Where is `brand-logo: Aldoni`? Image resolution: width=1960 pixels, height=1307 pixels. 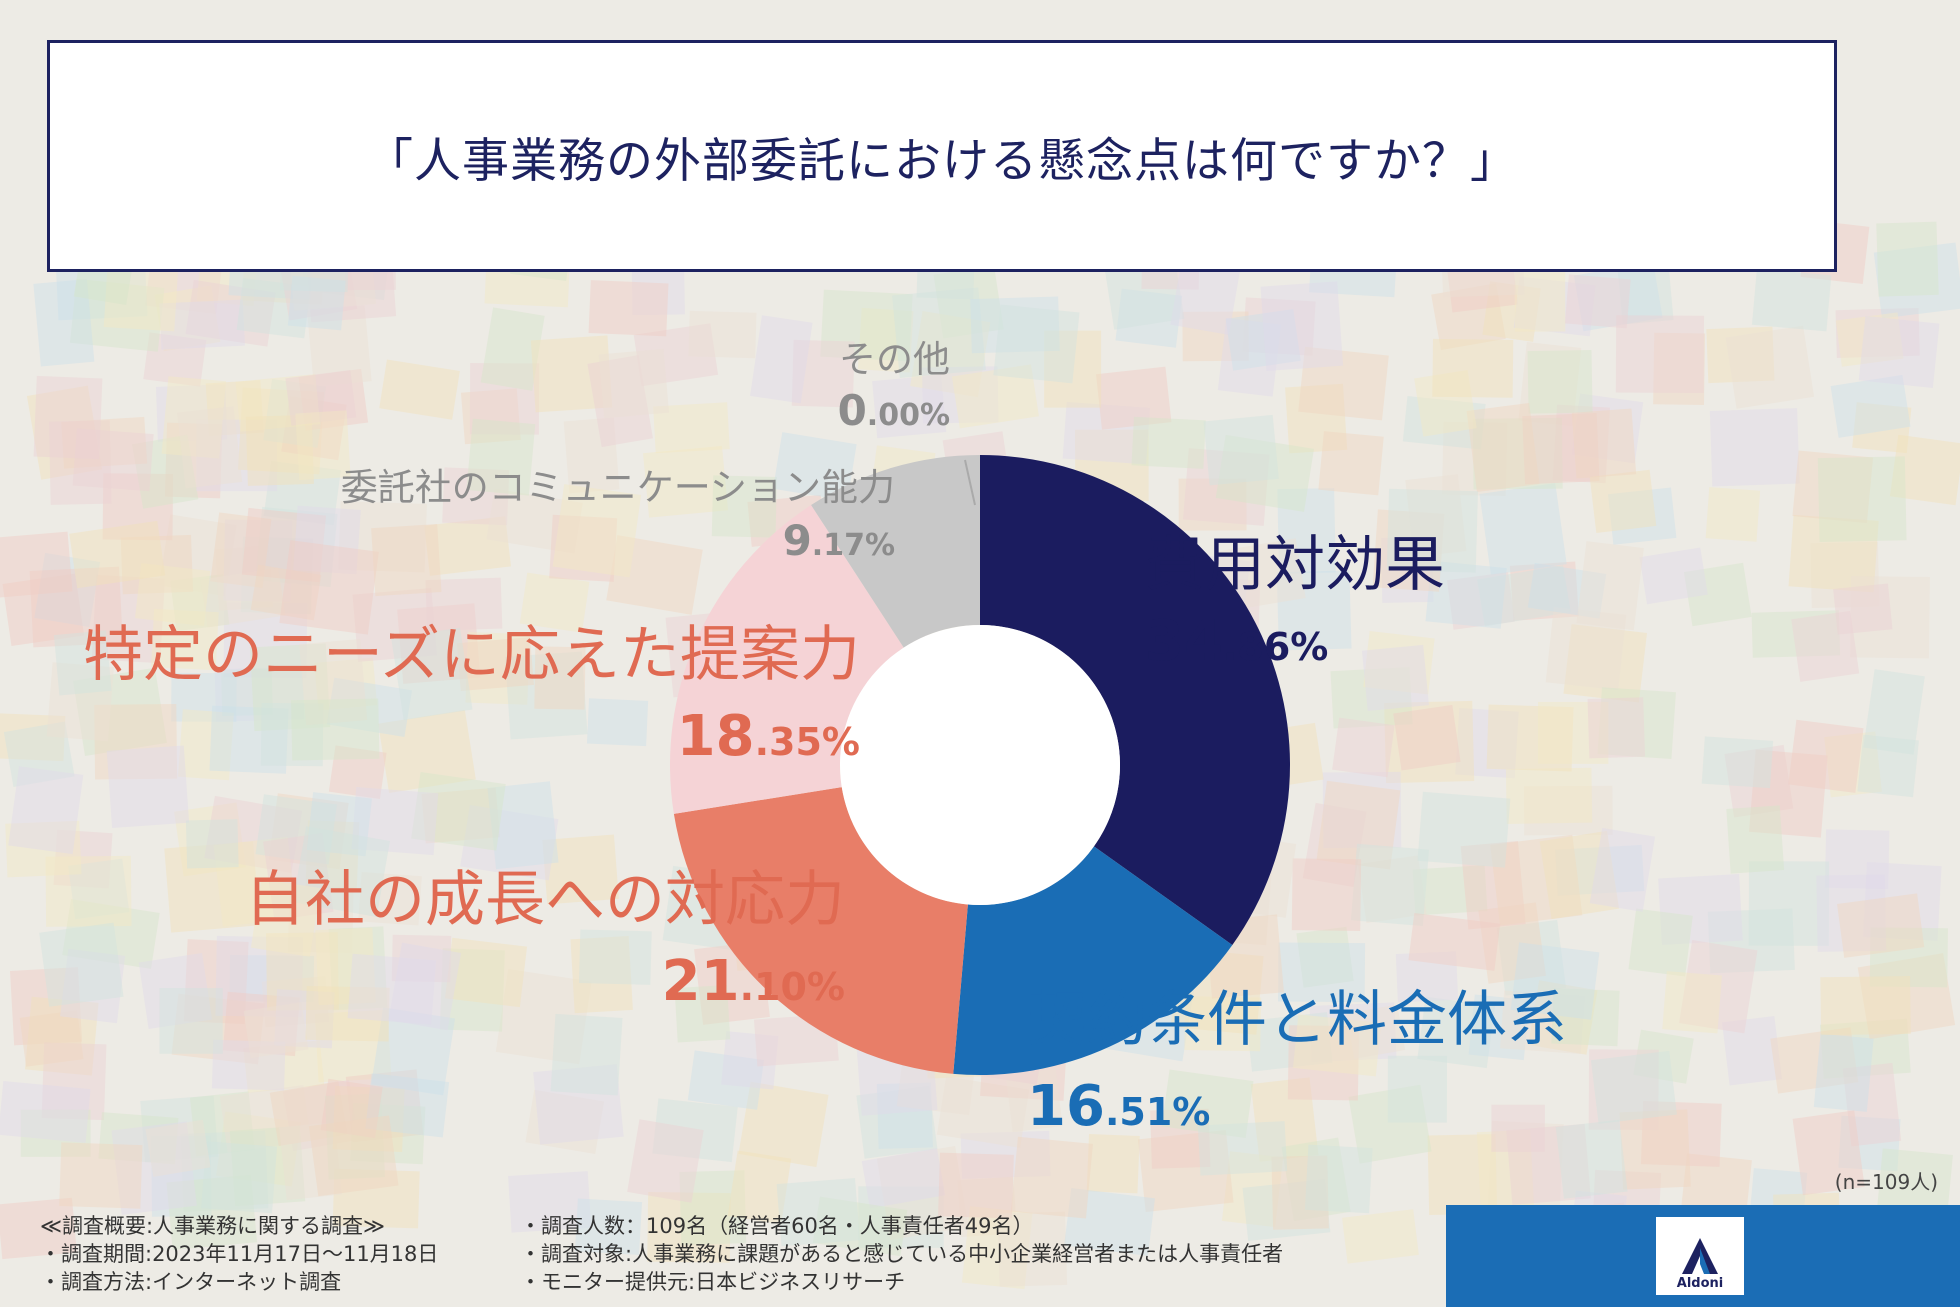 brand-logo: Aldoni is located at coordinates (1700, 1256).